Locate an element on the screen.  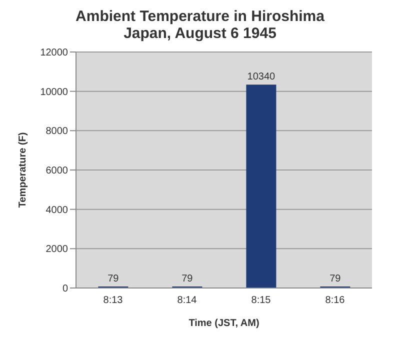
y-tick-label: 2000 is located at coordinates (57, 250).